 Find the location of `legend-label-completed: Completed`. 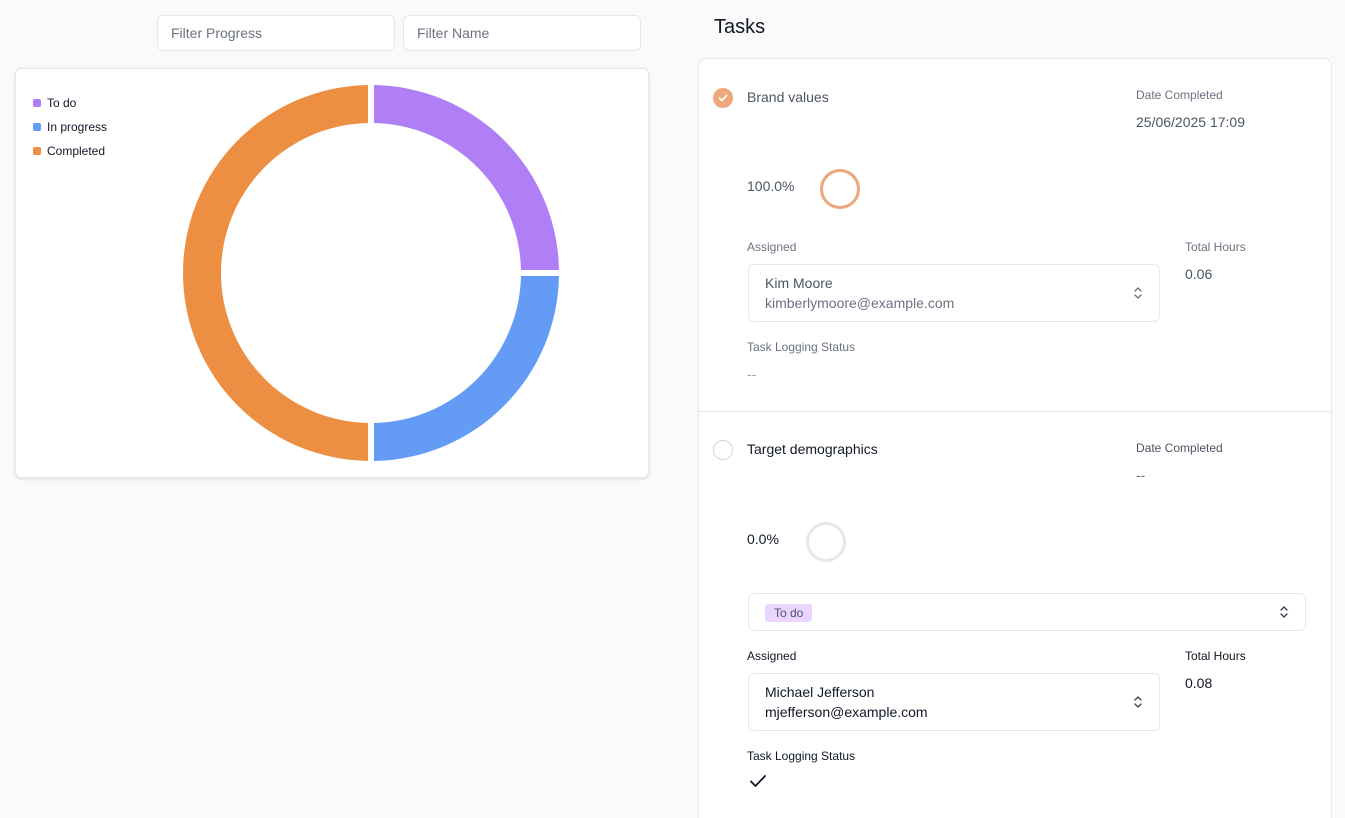

legend-label-completed: Completed is located at coordinates (76, 151).